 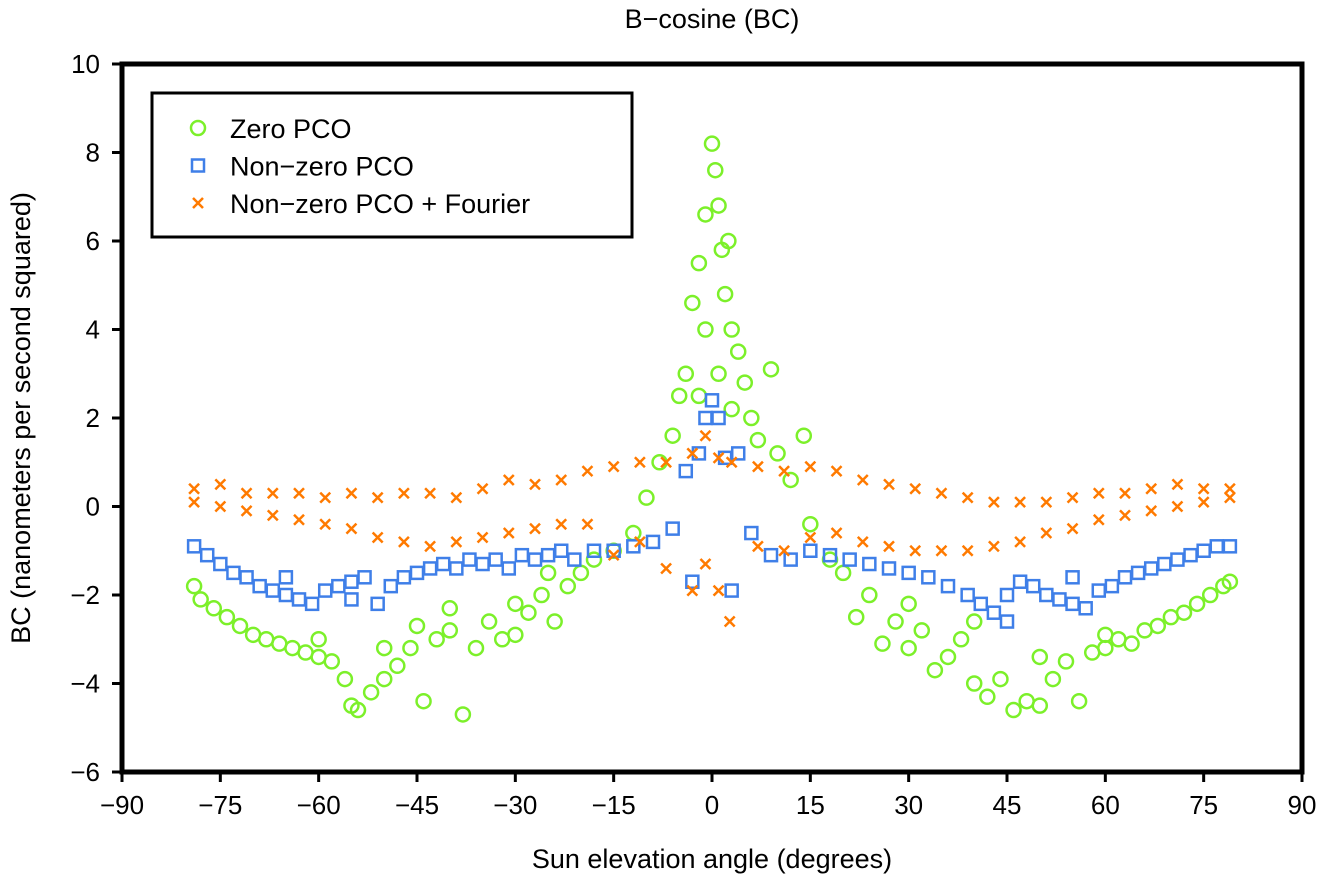 I want to click on x-tick-label: 30, so click(x=908, y=805).